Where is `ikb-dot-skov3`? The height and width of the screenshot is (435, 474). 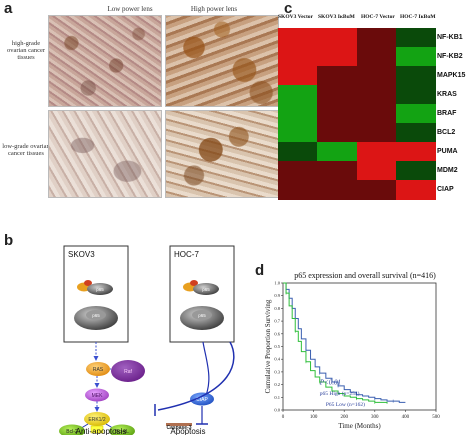 ikb-dot-skov3 is located at coordinates (88, 283).